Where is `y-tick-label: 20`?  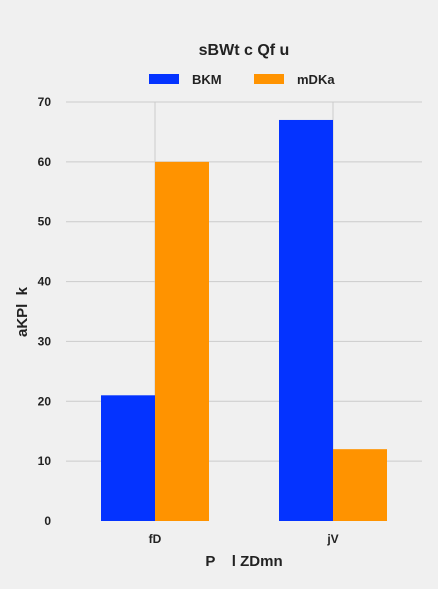
y-tick-label: 20 is located at coordinates (45, 401).